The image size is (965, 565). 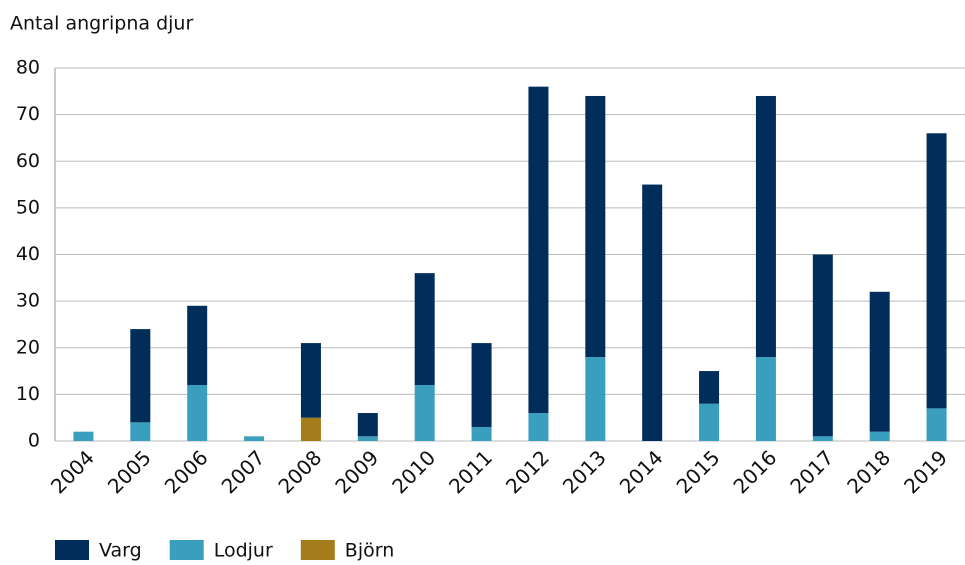 What do you see at coordinates (28, 347) in the screenshot?
I see `y-tick-label: 20` at bounding box center [28, 347].